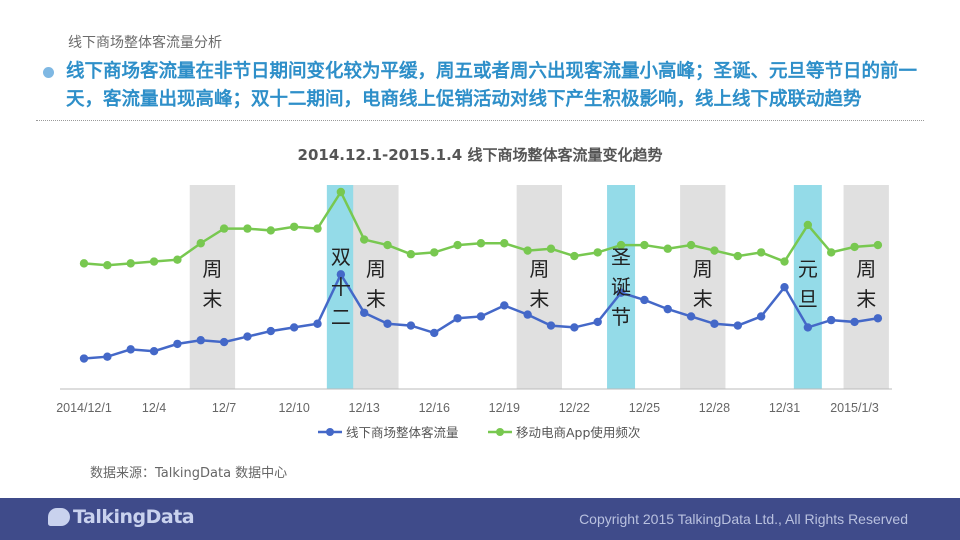 The width and height of the screenshot is (960, 540). What do you see at coordinates (48, 72) in the screenshot?
I see `bullet-dot` at bounding box center [48, 72].